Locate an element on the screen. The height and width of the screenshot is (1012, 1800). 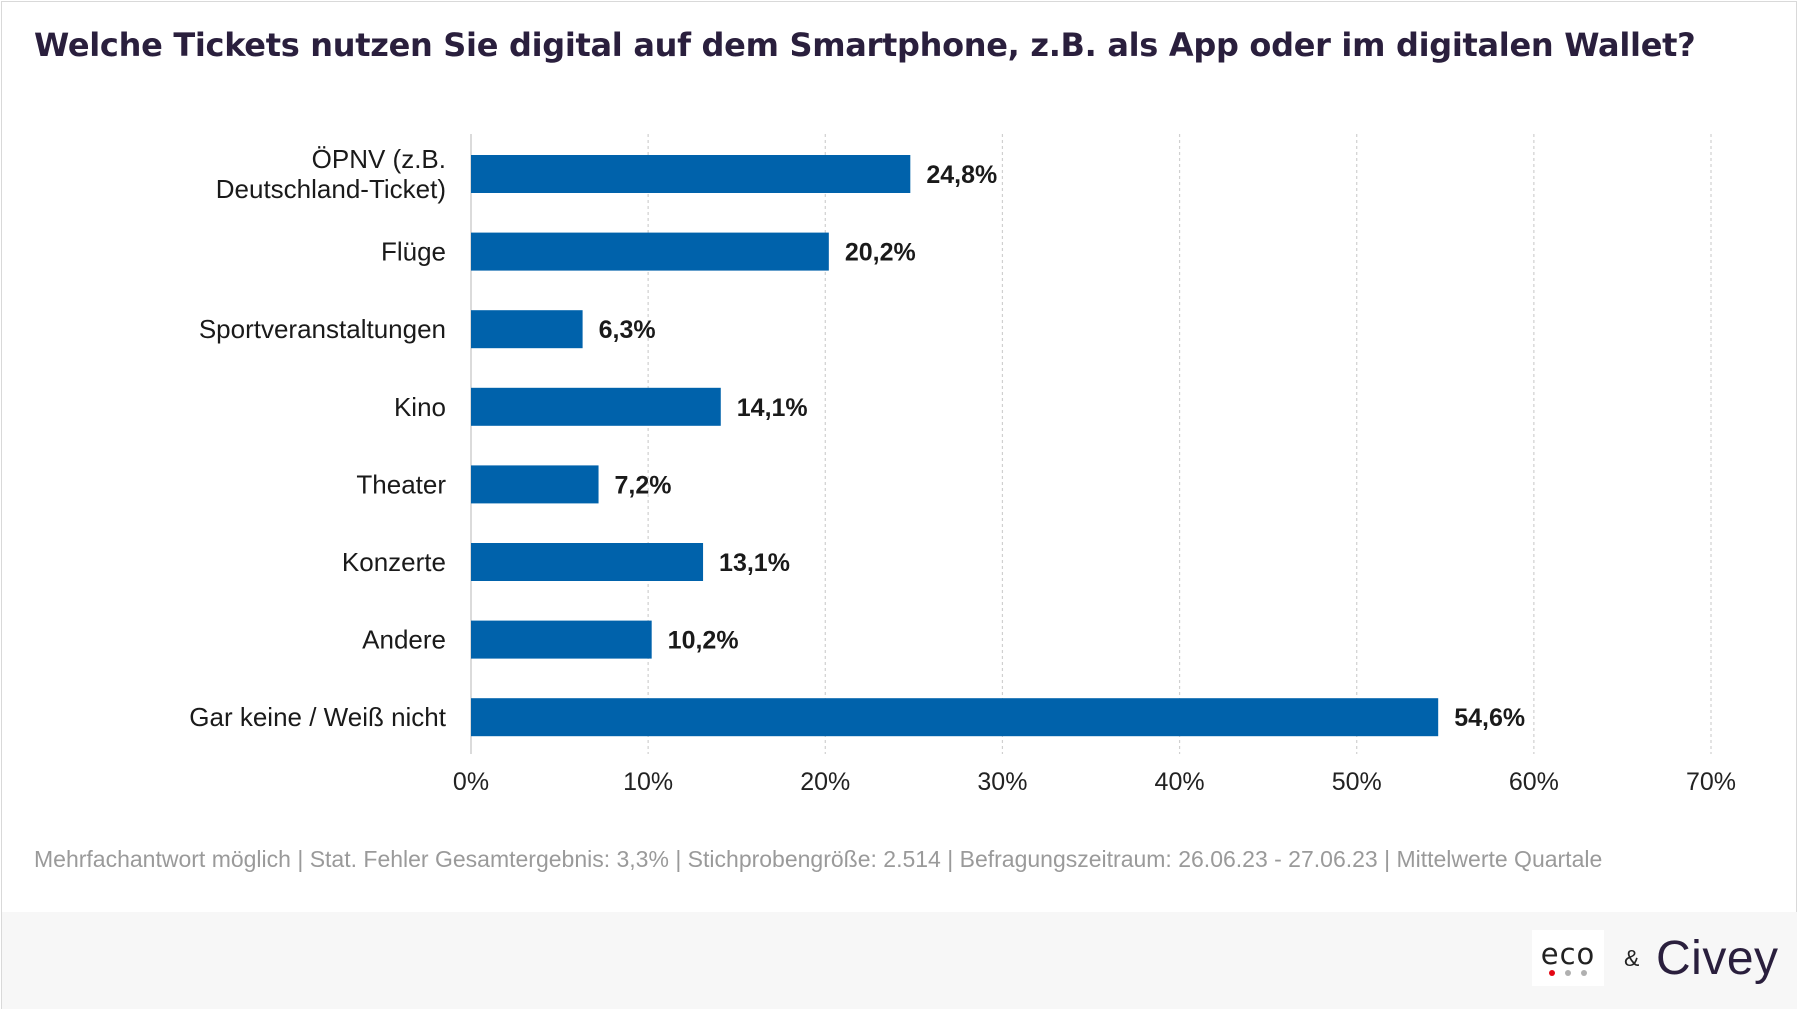
eco-logo: eco is located at coordinates (1568, 958).